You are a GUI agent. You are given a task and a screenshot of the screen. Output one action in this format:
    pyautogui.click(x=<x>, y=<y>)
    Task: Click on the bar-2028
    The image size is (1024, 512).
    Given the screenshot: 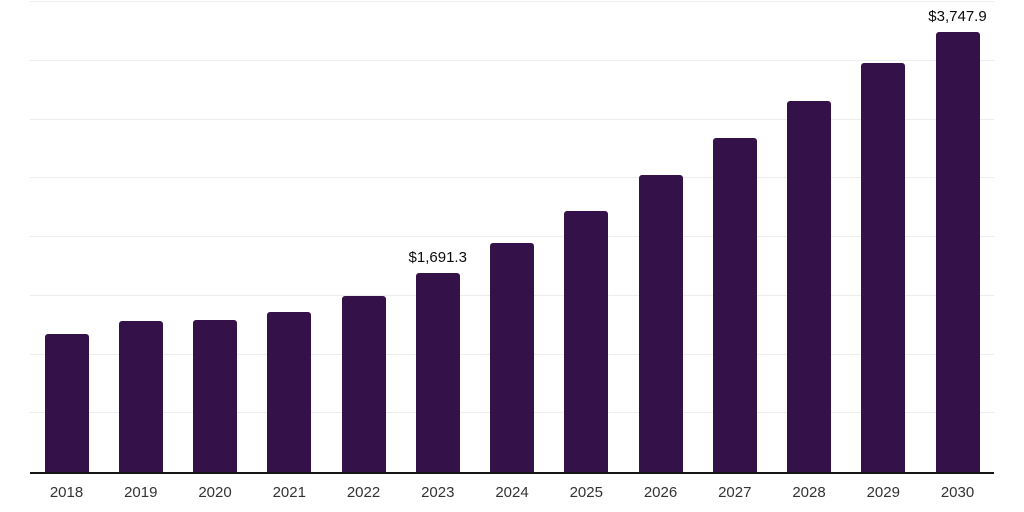 What is the action you would take?
    pyautogui.click(x=809, y=286)
    